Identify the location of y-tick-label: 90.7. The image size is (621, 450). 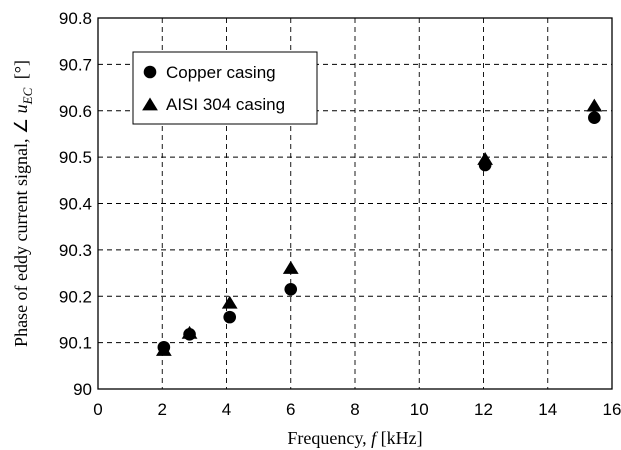
(75, 64).